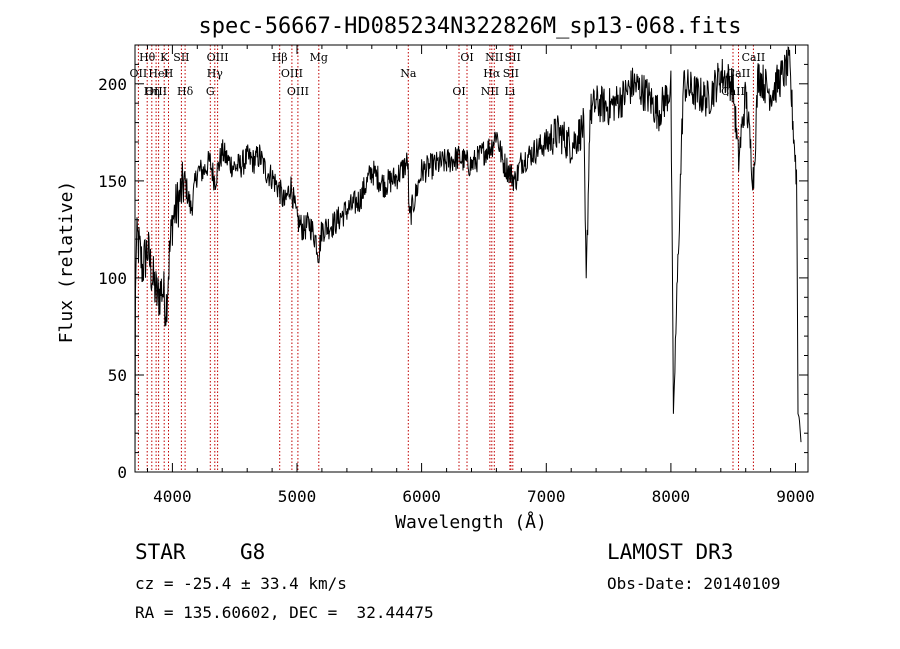  Describe the element at coordinates (241, 583) in the screenshot. I see `redshift-text: cz = -25.4 ± 33.4 km/s` at that location.